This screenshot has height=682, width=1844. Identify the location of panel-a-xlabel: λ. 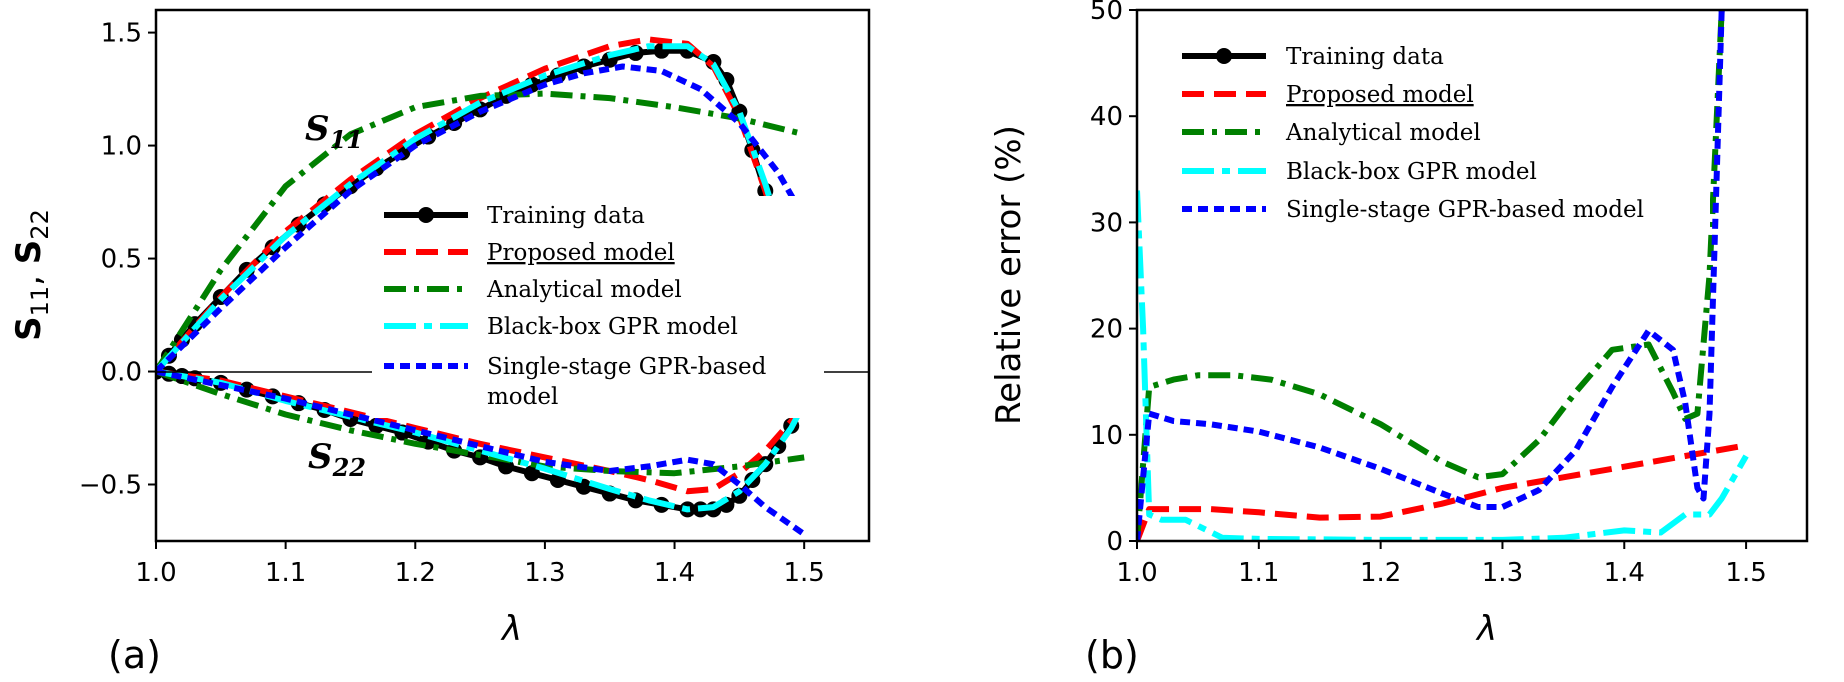
(511, 629).